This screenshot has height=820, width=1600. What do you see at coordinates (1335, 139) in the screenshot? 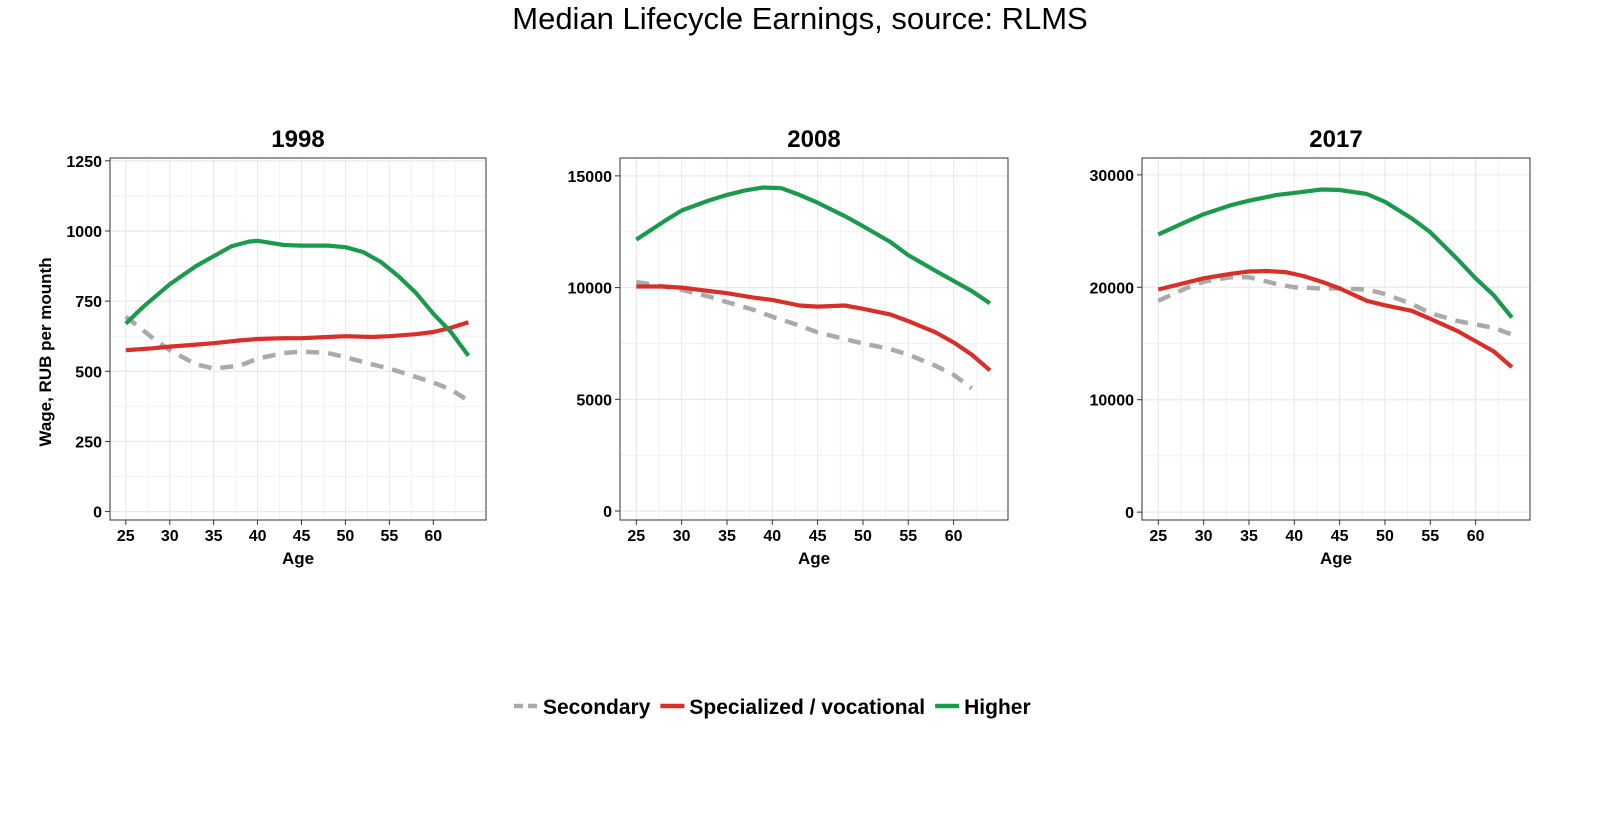
I see `panel-title: 2017` at bounding box center [1335, 139].